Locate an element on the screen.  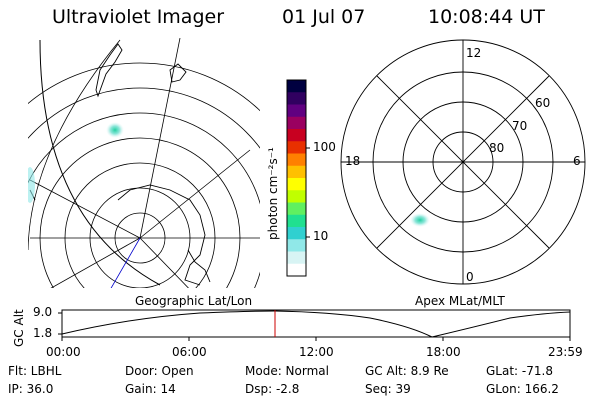
lat-label-80: 80 is located at coordinates (497, 148).